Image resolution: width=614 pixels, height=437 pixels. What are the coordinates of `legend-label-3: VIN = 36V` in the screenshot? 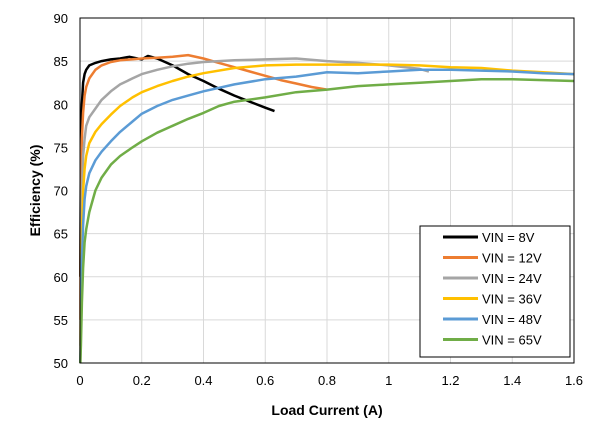 It's located at (512, 299).